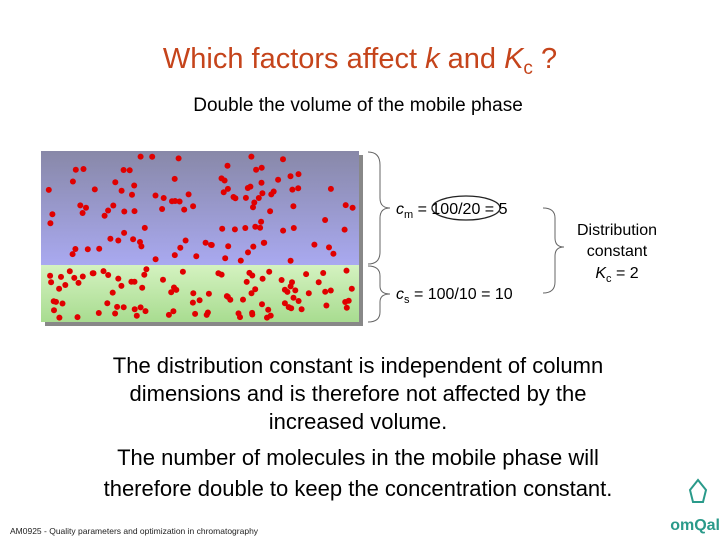 This screenshot has height=540, width=720. What do you see at coordinates (358, 421) in the screenshot?
I see `paragraph-line: increased volume.` at bounding box center [358, 421].